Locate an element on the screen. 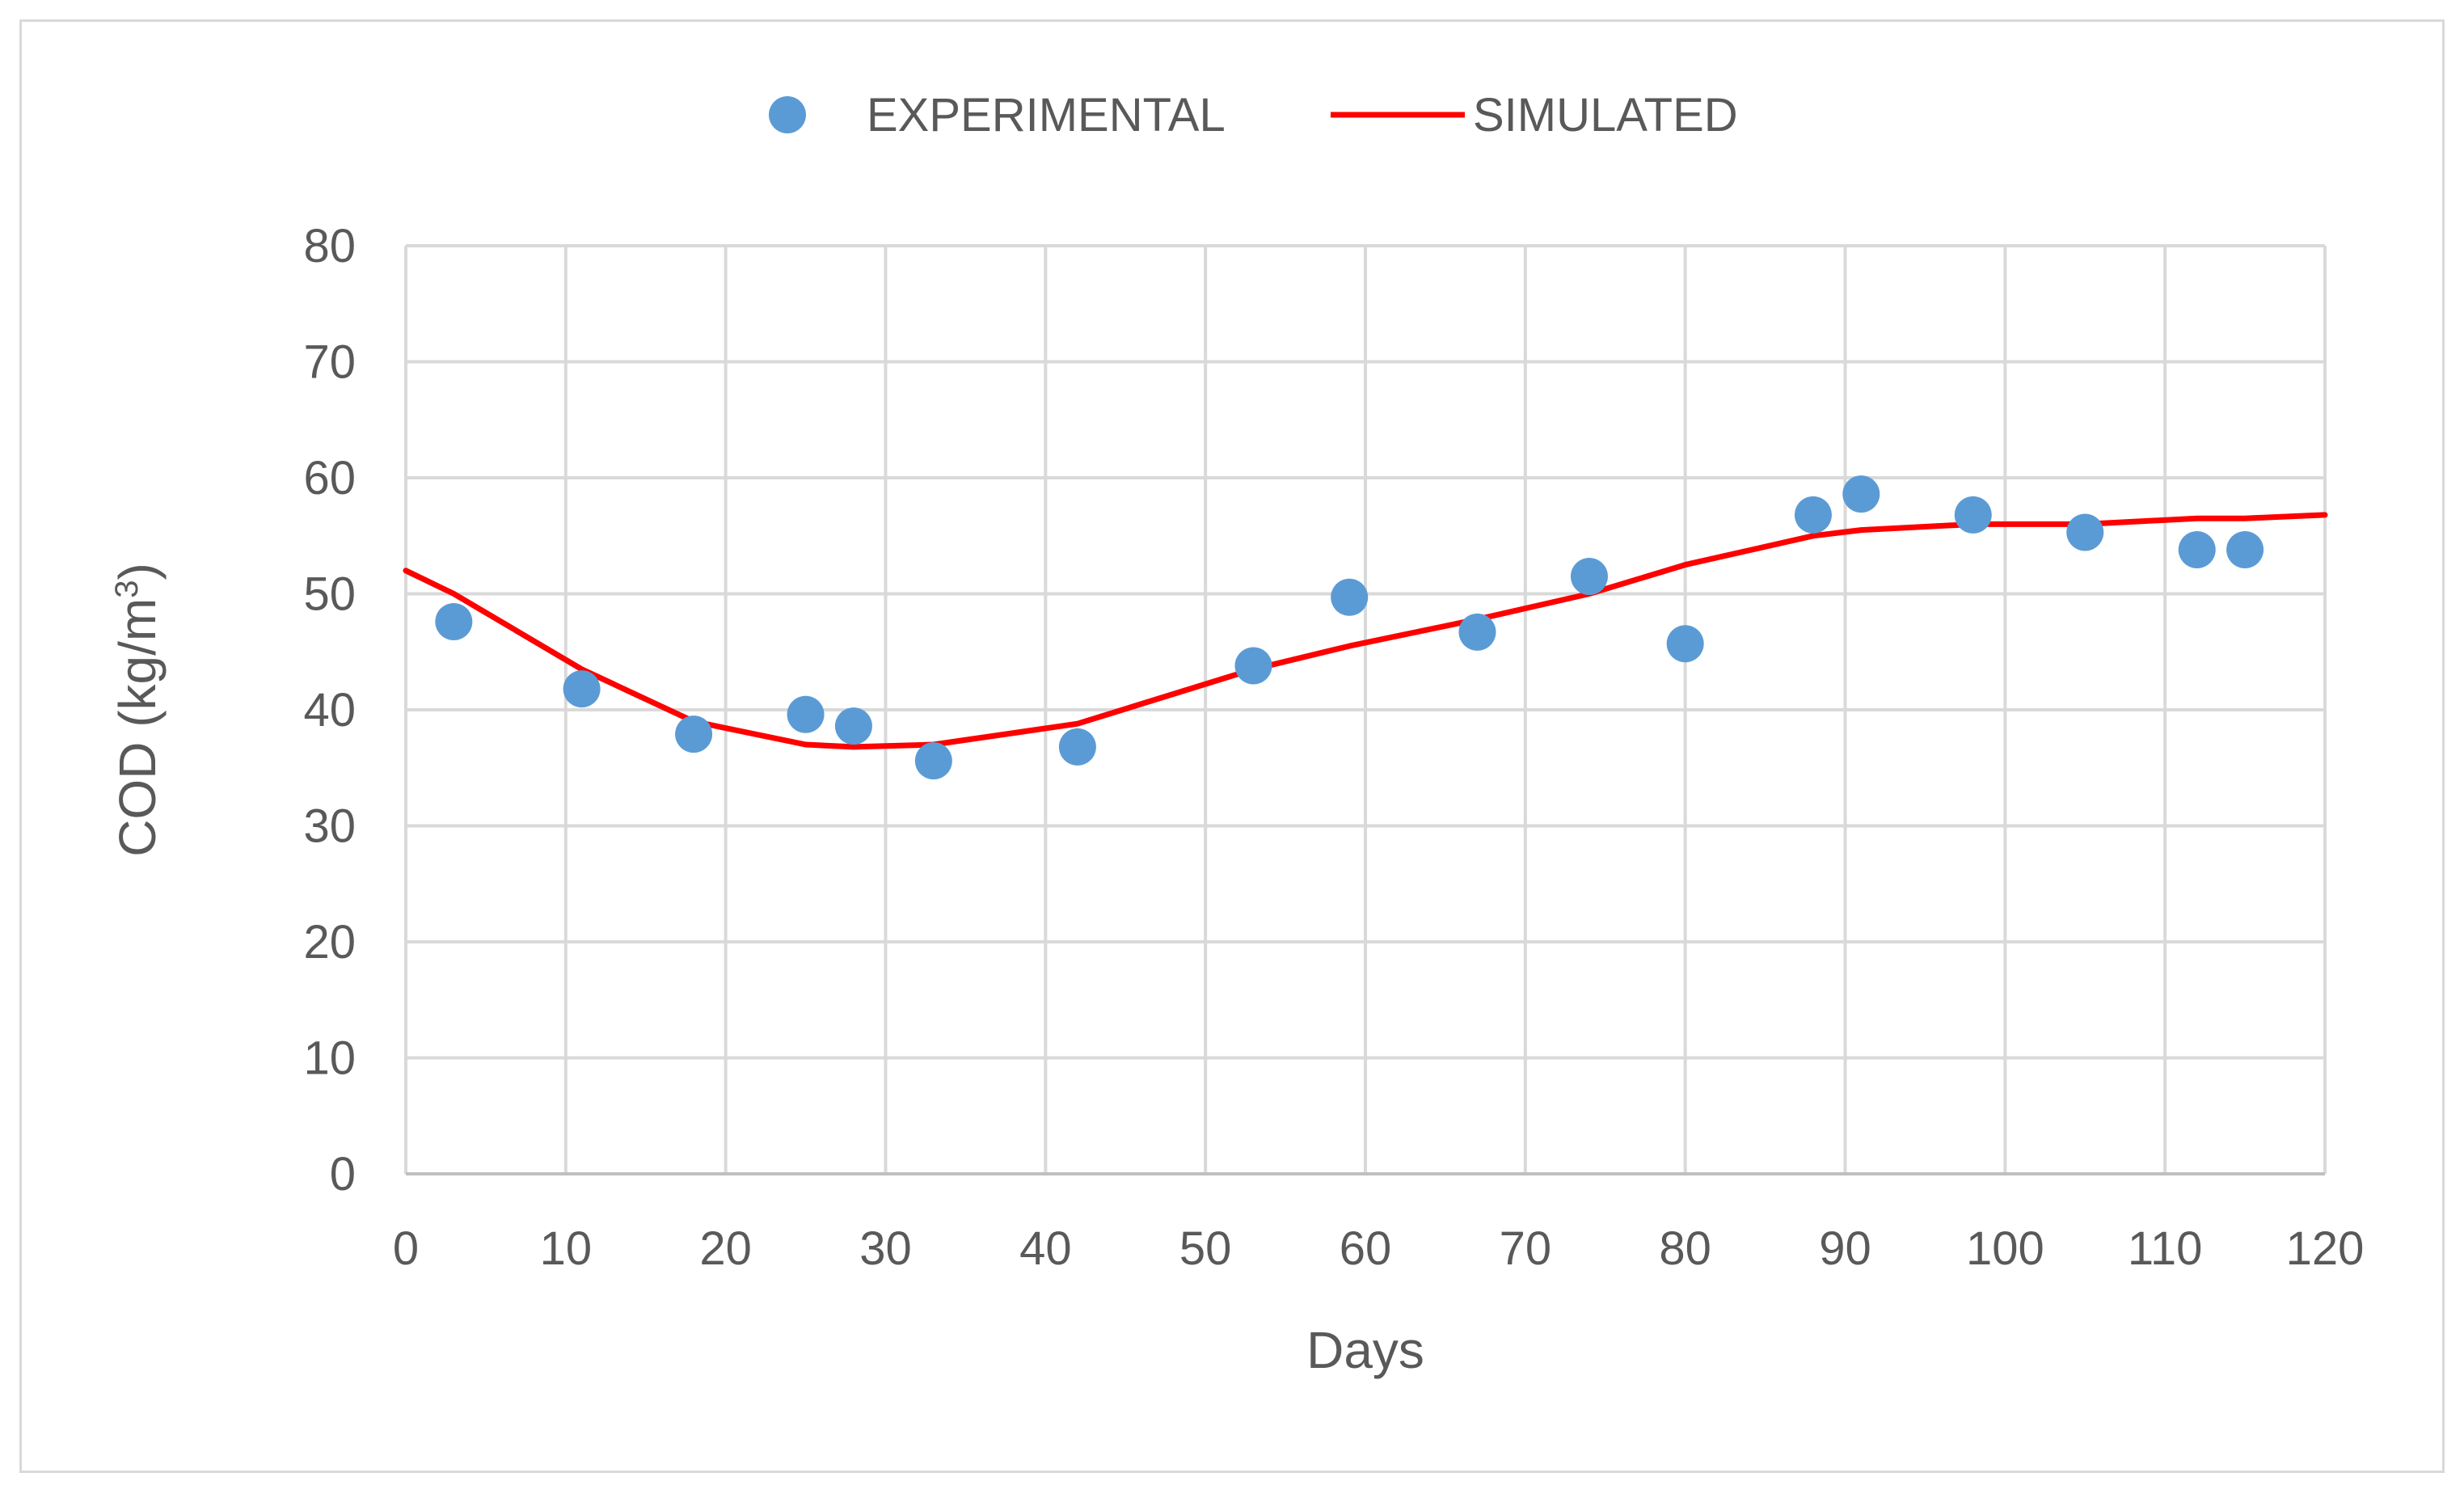 The image size is (2464, 1494). x-tick-label: 0 is located at coordinates (406, 1248).